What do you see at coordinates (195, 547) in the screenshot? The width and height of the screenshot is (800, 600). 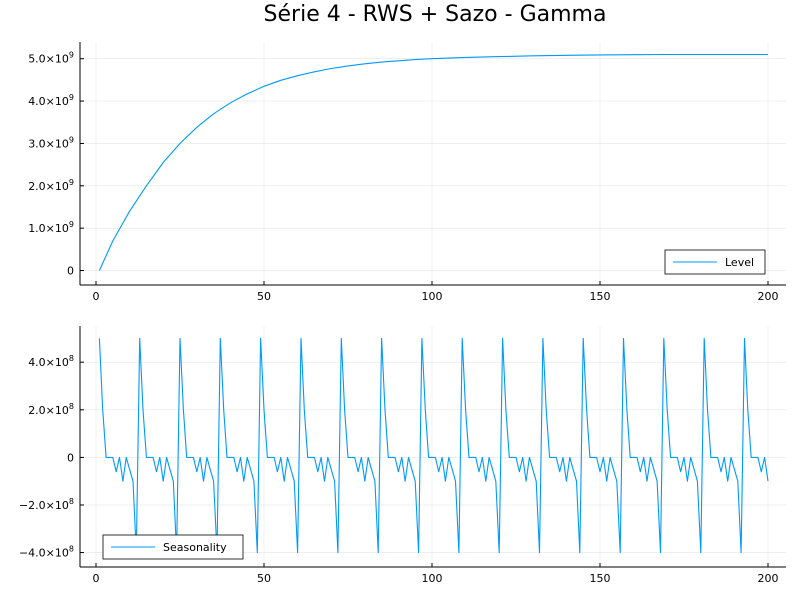 I see `legend-label: Seasonality` at bounding box center [195, 547].